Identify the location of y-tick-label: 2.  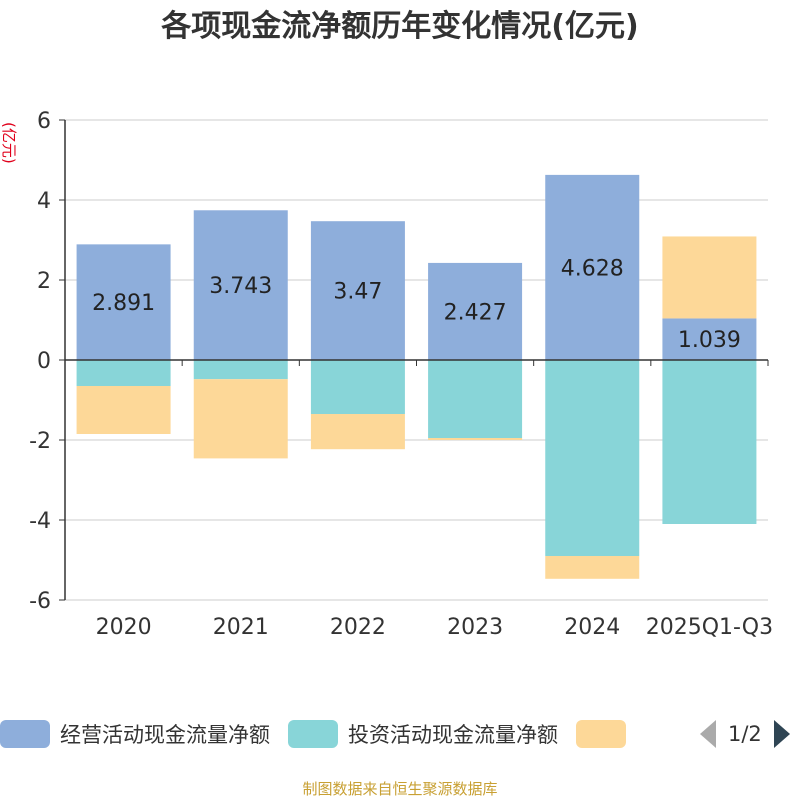
(44, 281).